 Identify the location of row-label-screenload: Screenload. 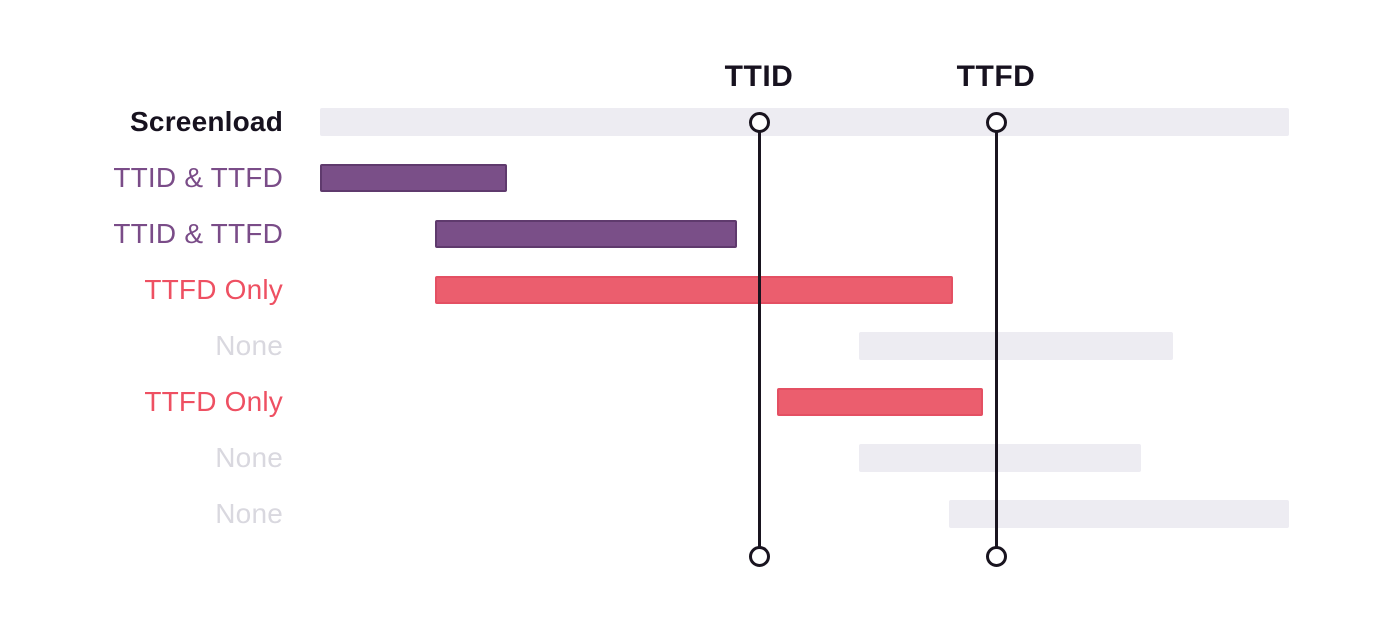
(206, 121).